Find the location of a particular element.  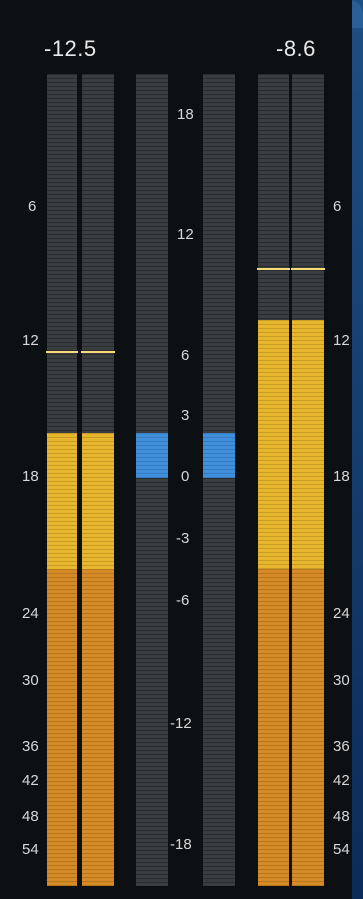

right-scale-label-30: 30 is located at coordinates (341, 680).